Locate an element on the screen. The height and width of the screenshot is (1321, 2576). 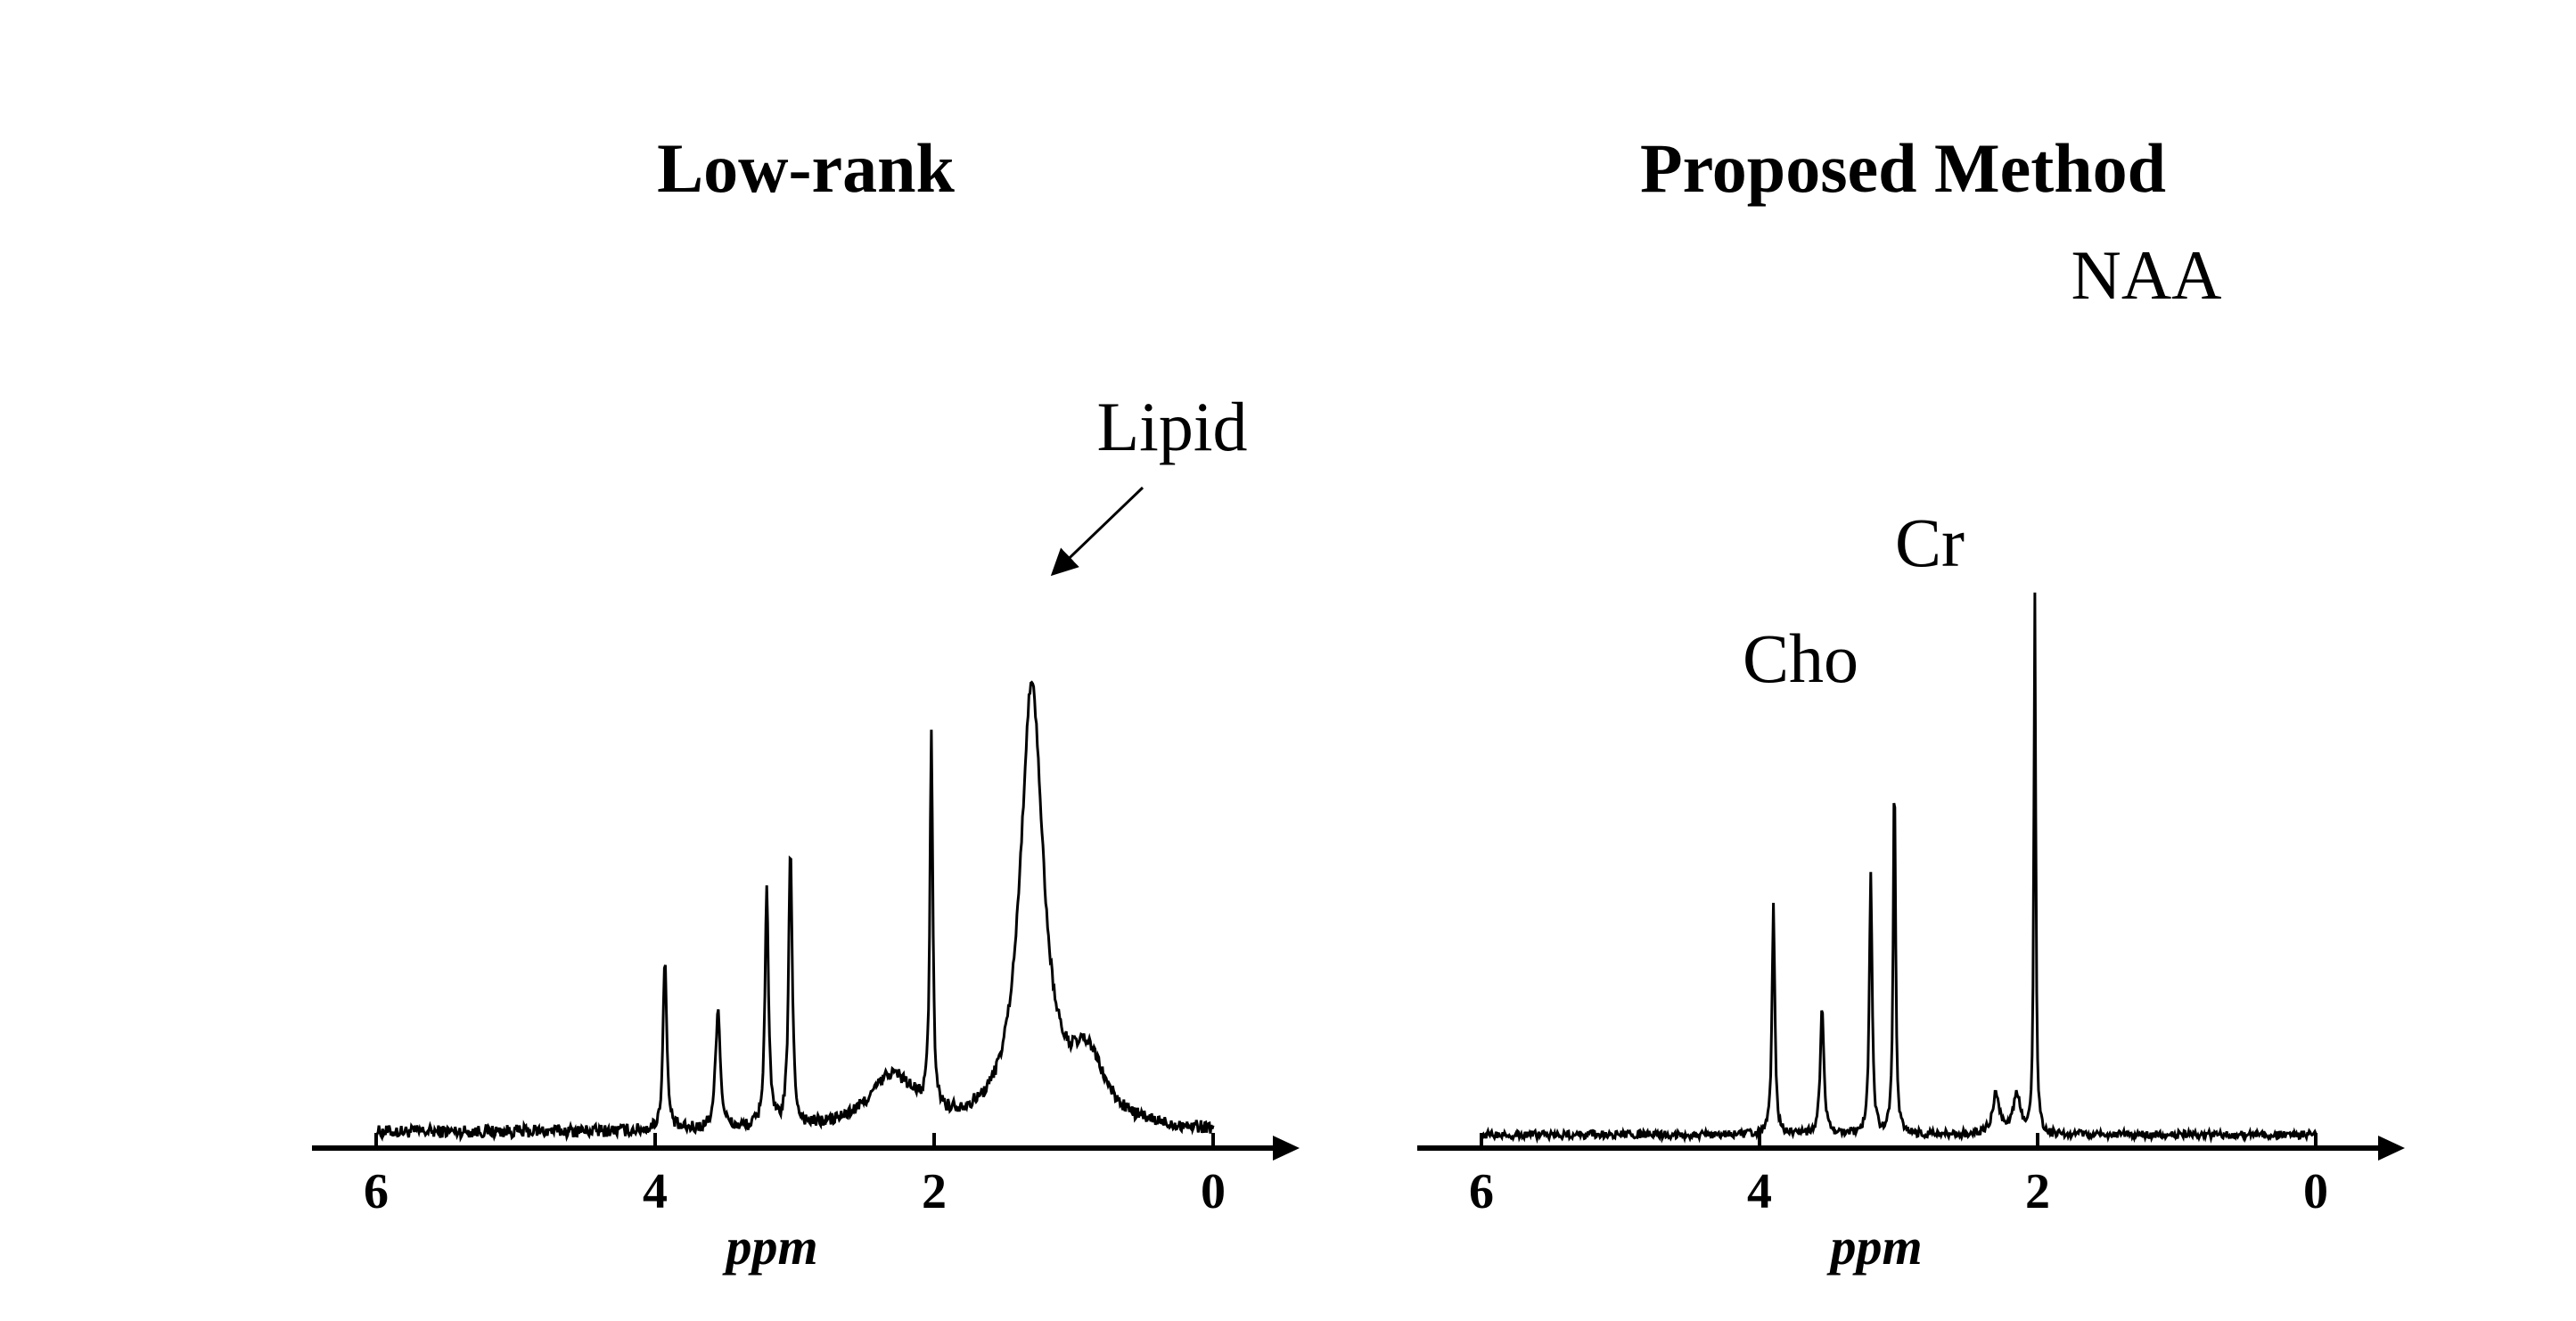
panel-title: Low-rank is located at coordinates (806, 168).